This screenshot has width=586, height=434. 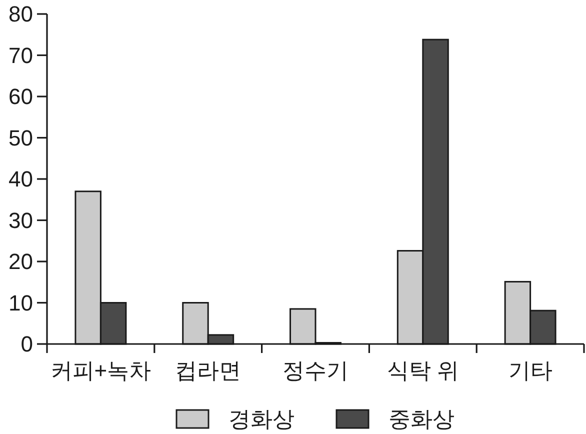 What do you see at coordinates (20, 96) in the screenshot?
I see `y-tick-label: 60` at bounding box center [20, 96].